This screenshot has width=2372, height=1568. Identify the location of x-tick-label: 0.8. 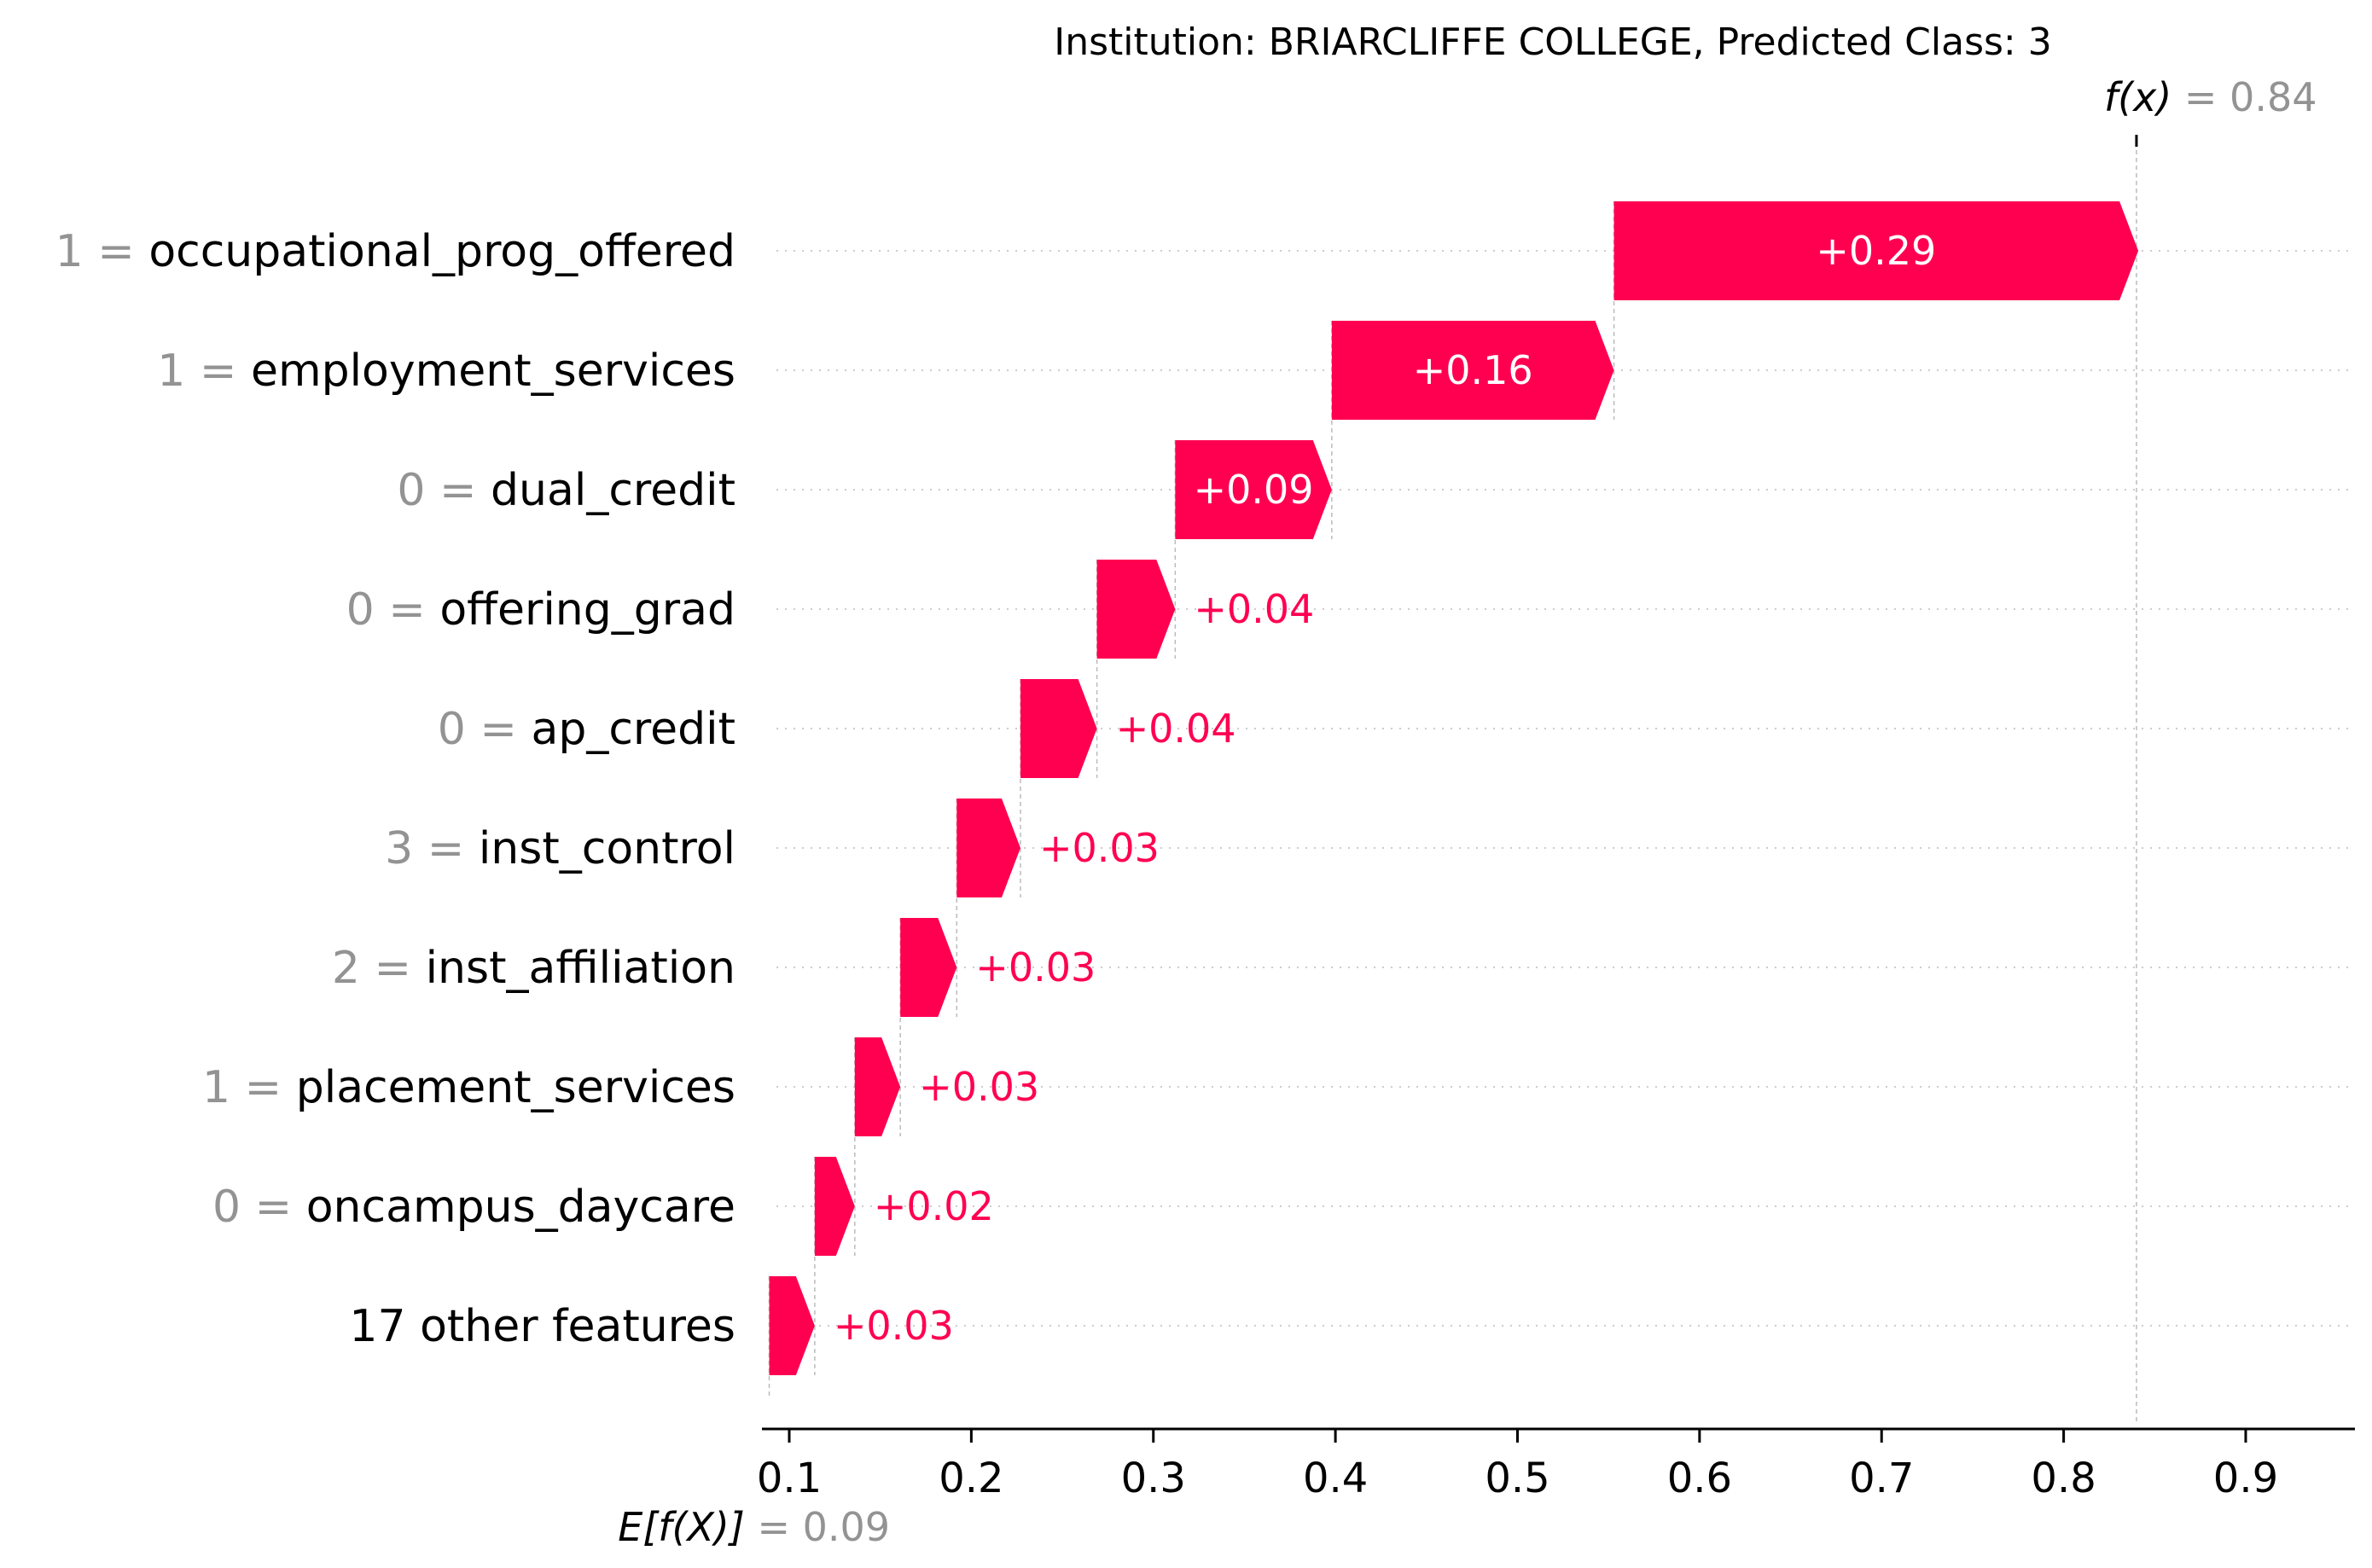
(2063, 1478).